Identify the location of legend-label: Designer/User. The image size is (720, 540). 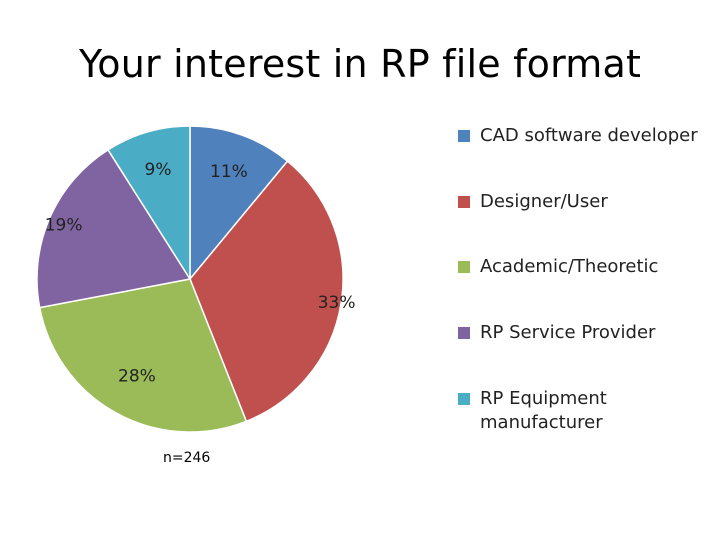
(544, 201).